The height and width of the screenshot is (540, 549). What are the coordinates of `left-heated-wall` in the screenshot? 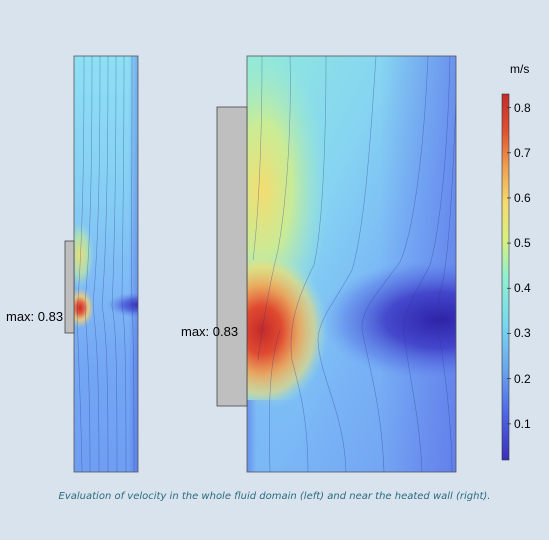 It's located at (69, 287).